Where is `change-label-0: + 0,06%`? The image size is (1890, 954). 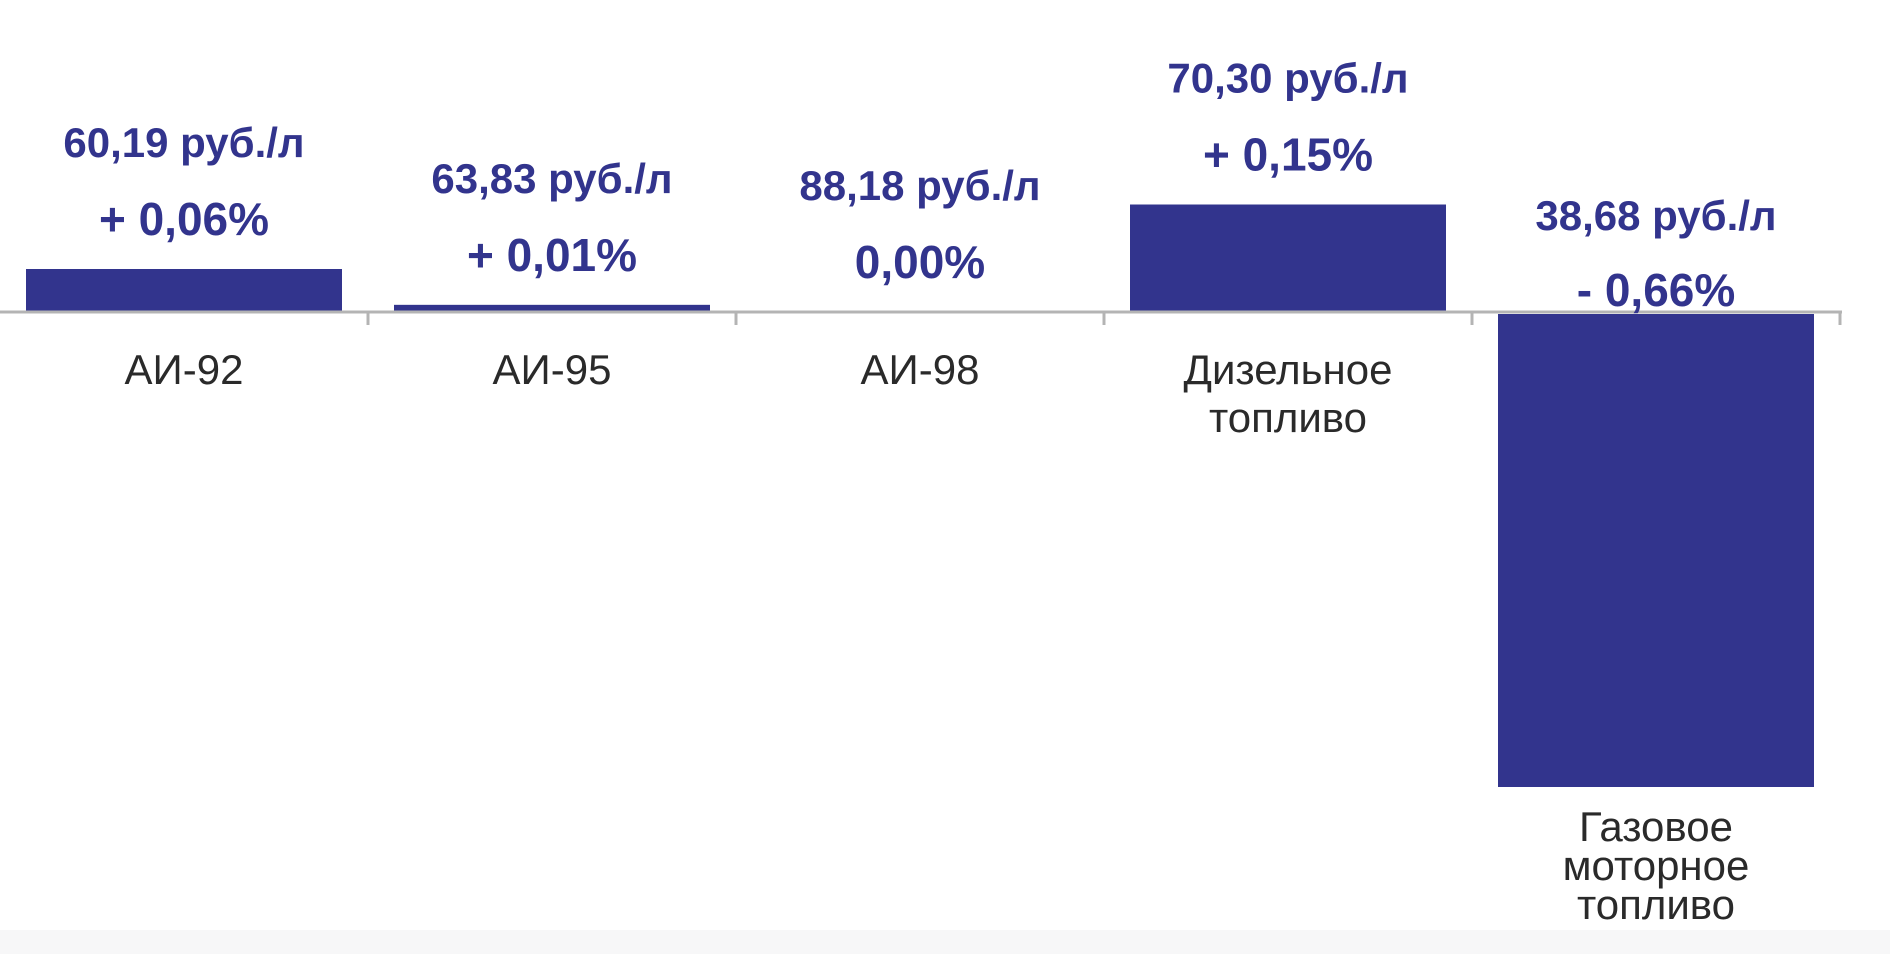
change-label-0: + 0,06% is located at coordinates (184, 219).